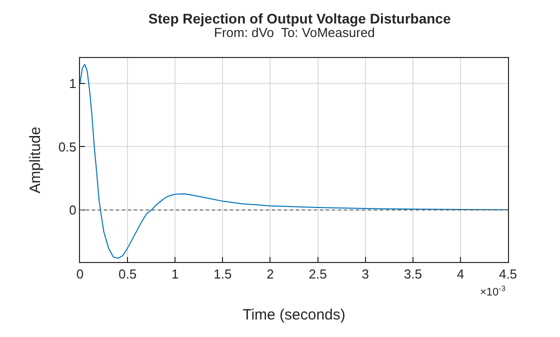  I want to click on x-tick-label: 2, so click(270, 274).